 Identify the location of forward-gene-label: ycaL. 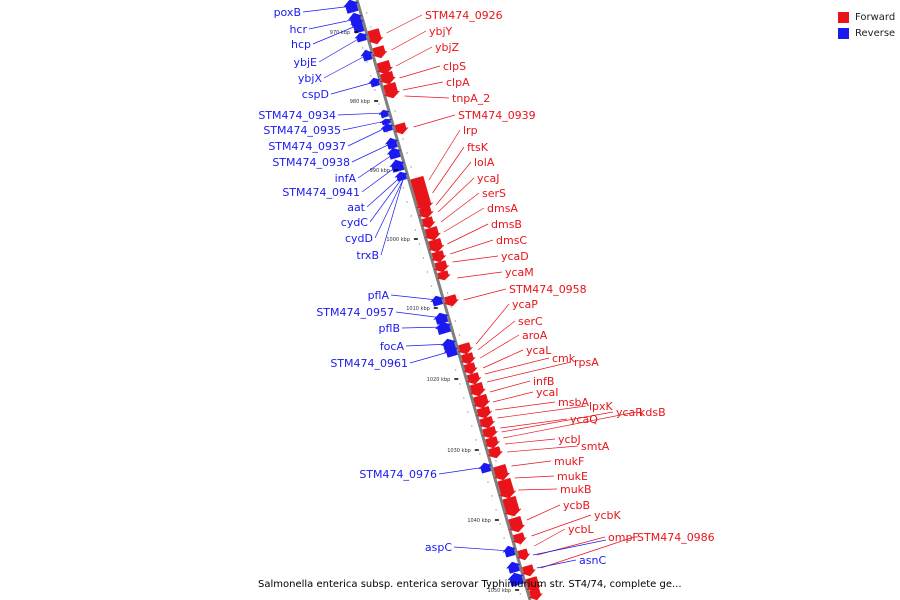
(539, 350).